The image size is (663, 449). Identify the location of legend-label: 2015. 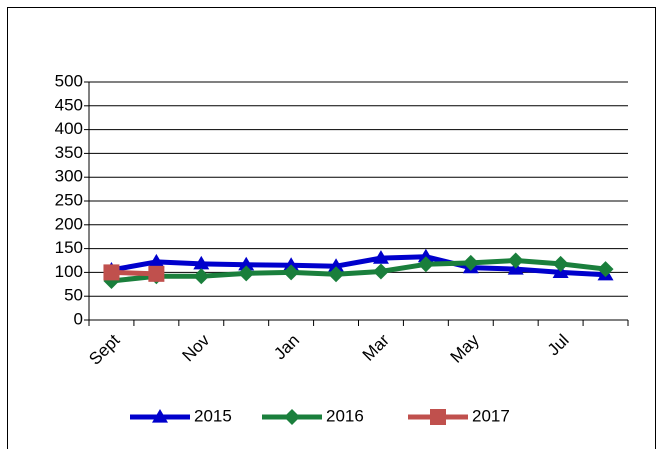
(213, 415).